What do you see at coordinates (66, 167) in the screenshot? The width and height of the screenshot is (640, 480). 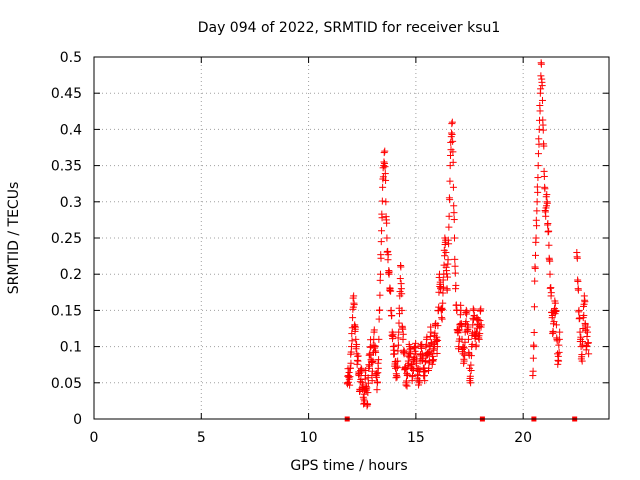 I see `y-tick-label: 0.35` at bounding box center [66, 167].